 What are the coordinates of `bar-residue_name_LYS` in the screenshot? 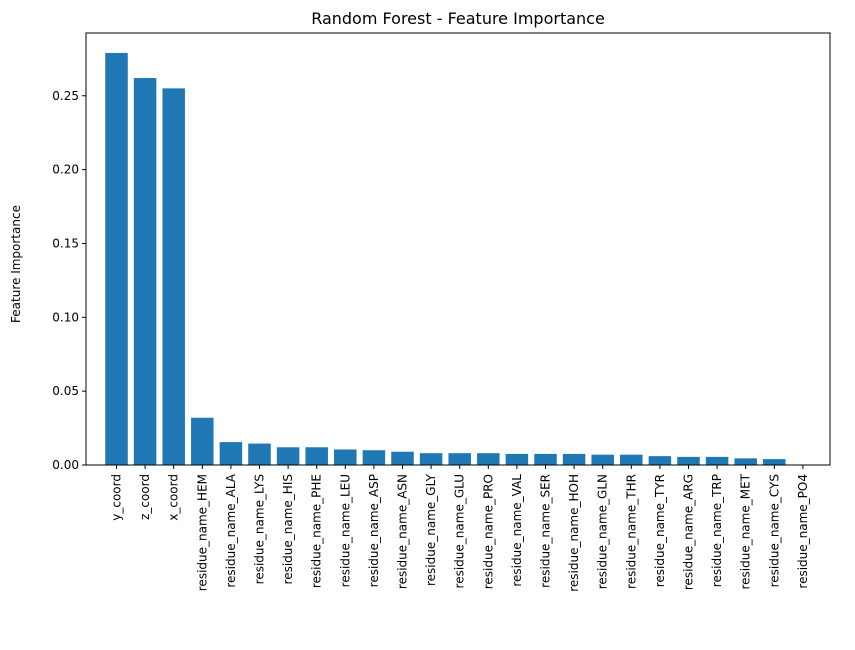 It's located at (259, 454).